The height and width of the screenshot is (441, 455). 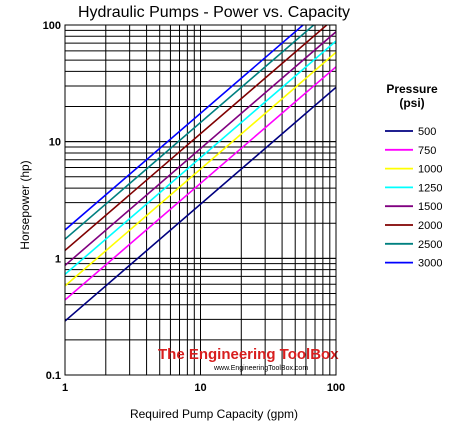 What do you see at coordinates (55, 143) in the screenshot?
I see `y-tick-label: 10` at bounding box center [55, 143].